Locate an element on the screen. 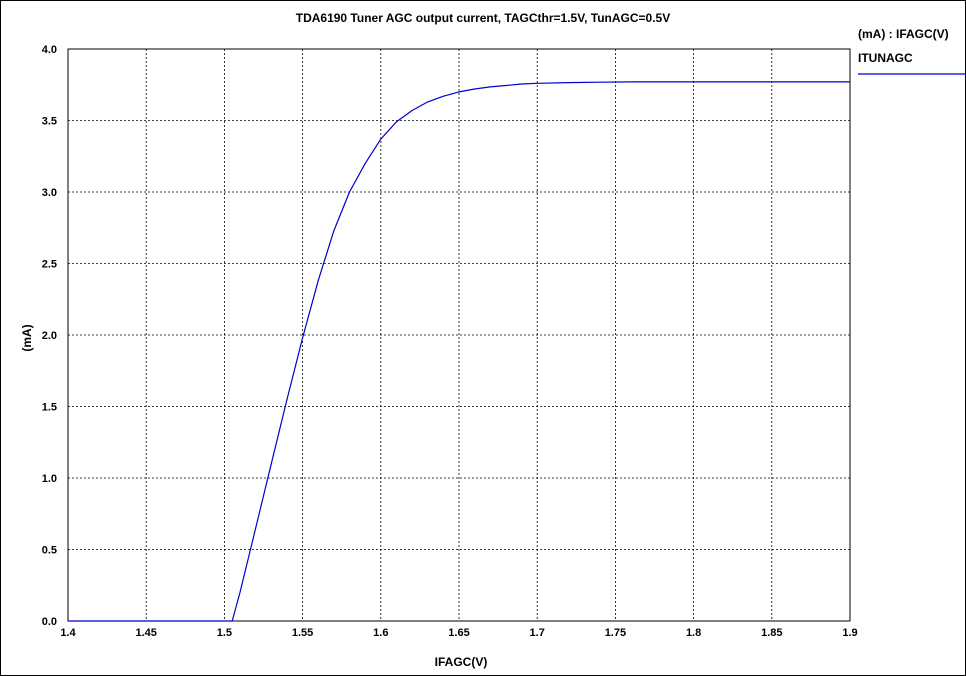 This screenshot has height=676, width=966. x-tick-label: 1.6 is located at coordinates (380, 633).